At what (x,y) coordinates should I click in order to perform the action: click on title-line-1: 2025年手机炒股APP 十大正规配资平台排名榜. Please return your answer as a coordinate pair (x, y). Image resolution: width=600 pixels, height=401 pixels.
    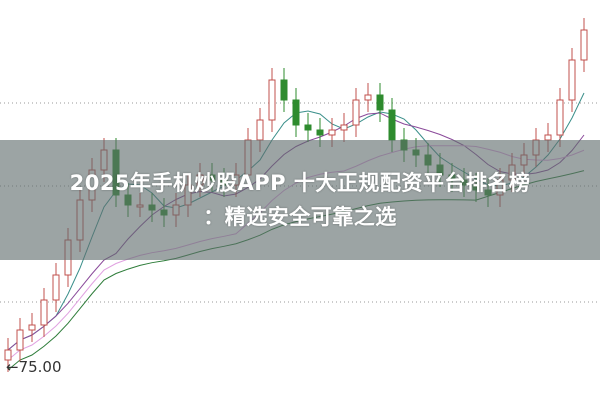
    Looking at the image, I should click on (300, 183).